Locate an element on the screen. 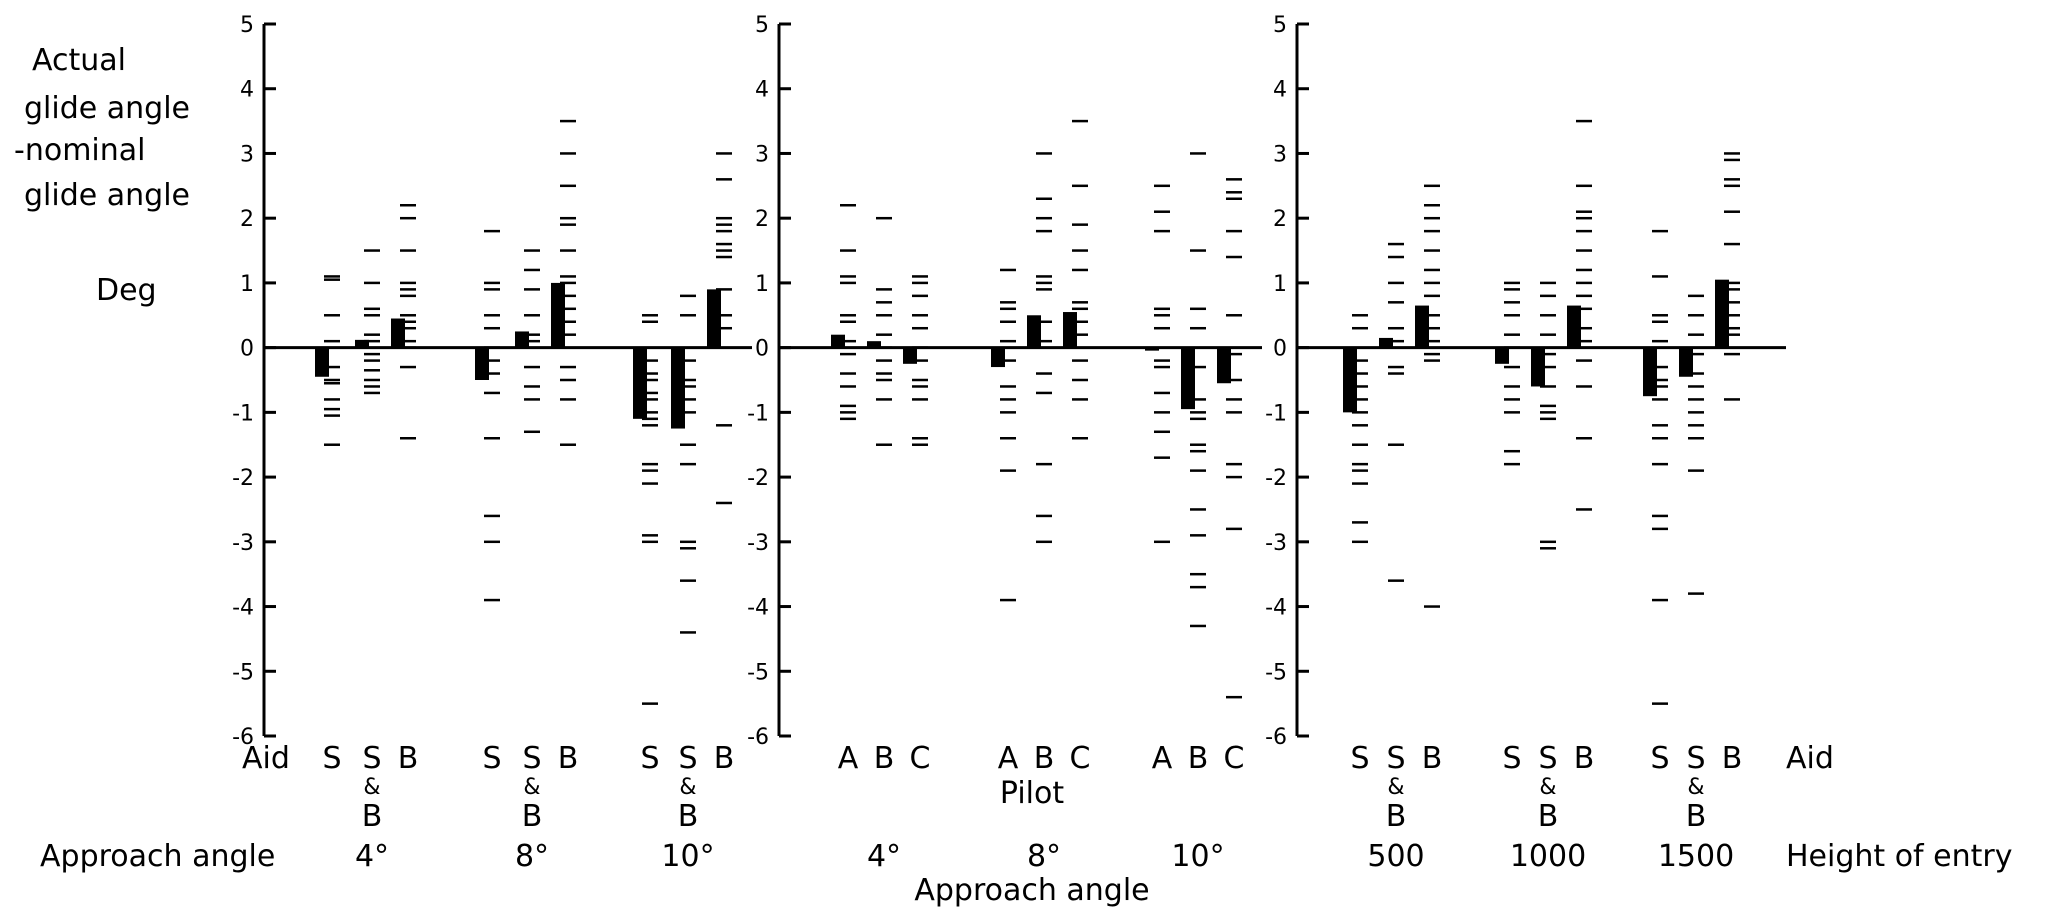 This screenshot has height=912, width=2060. panel-3-category-title: Aid is located at coordinates (1810, 758).